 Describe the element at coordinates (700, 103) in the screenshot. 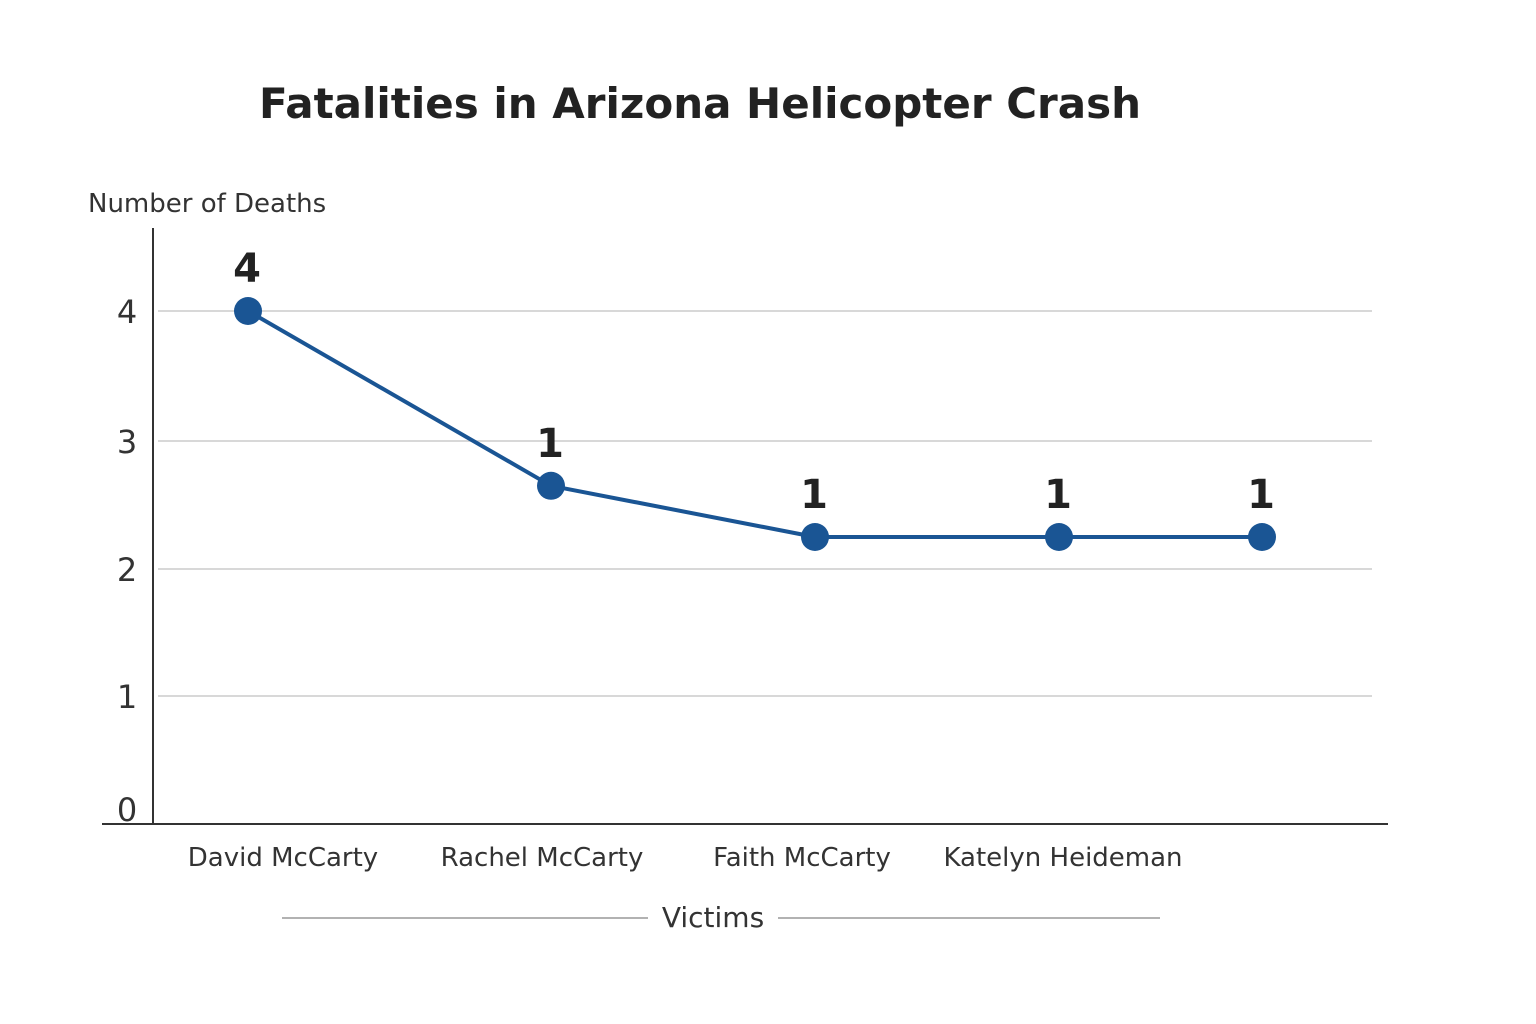

I see `chart-title: Fatalities in Arizona Helicopter Crash` at that location.